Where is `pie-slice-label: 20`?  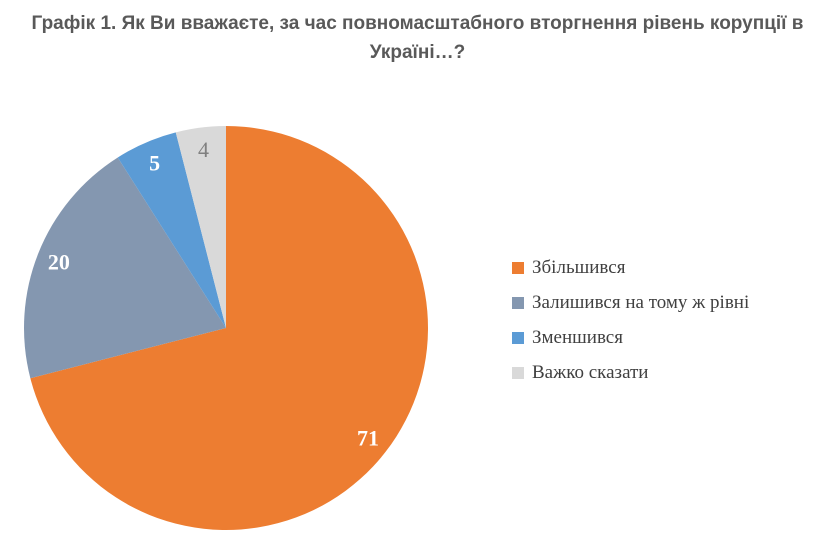
pie-slice-label: 20 is located at coordinates (59, 261).